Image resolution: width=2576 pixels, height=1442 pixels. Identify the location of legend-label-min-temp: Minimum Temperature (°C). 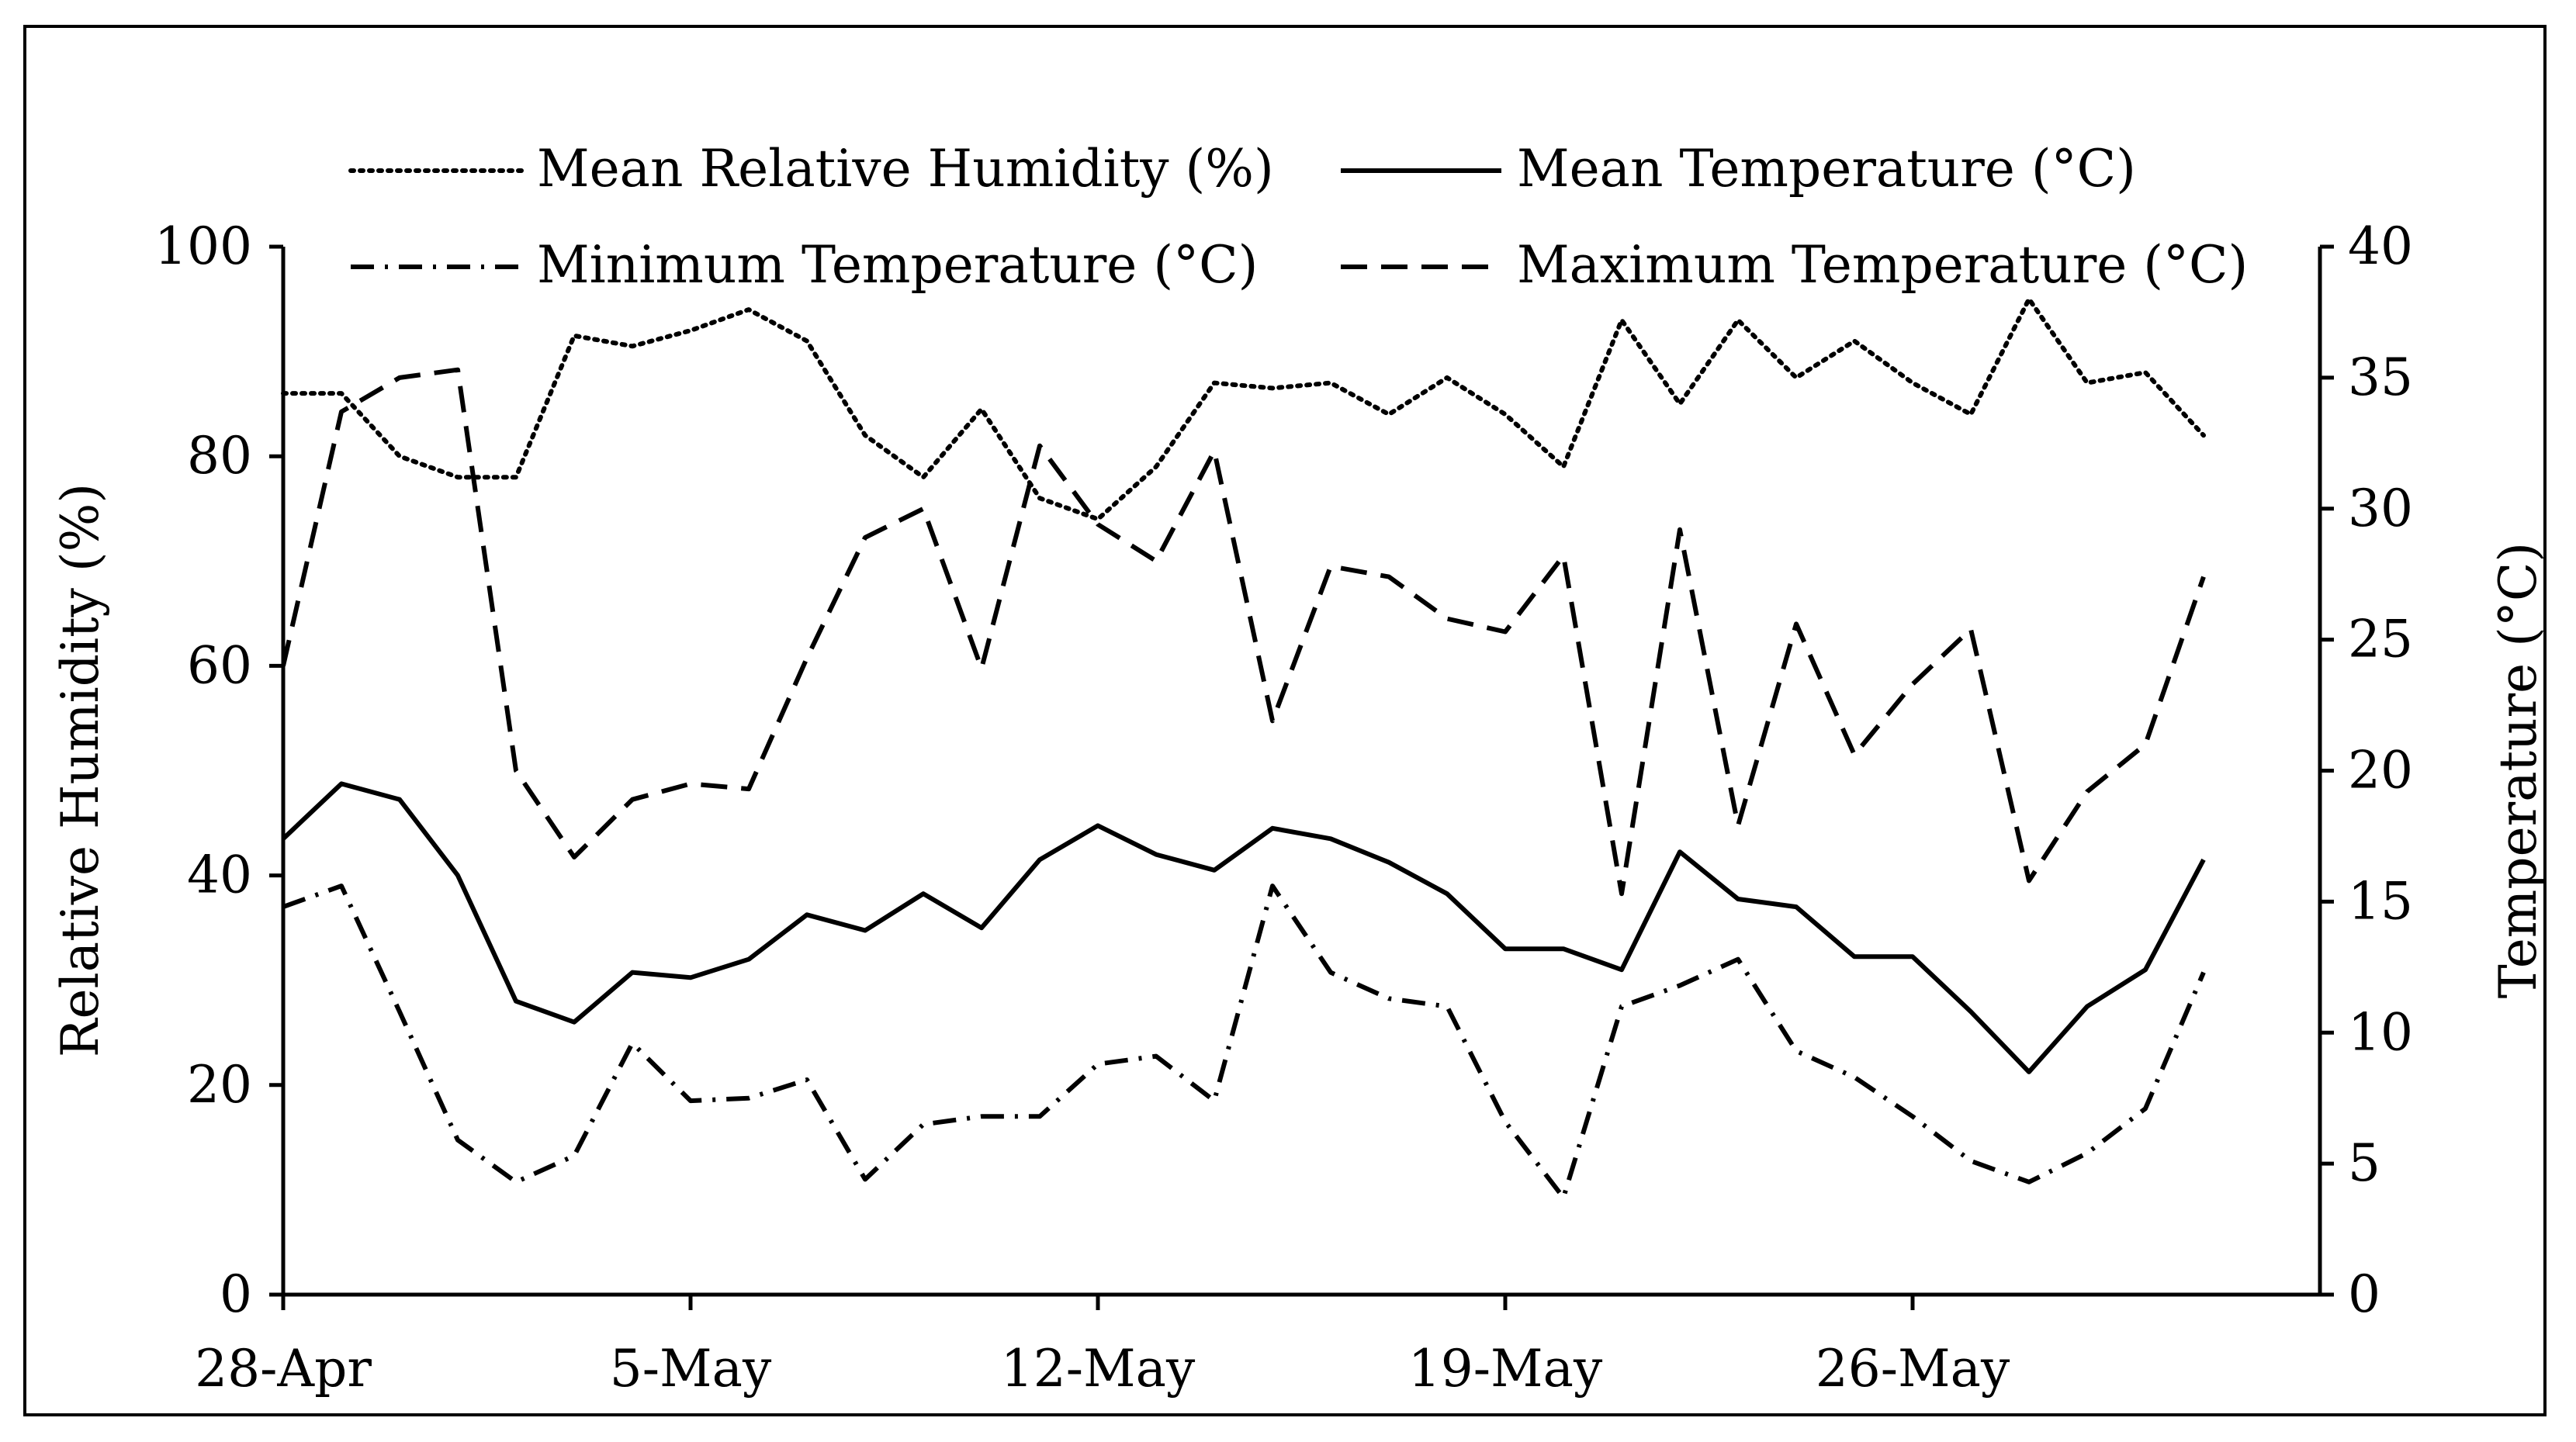
(897, 265).